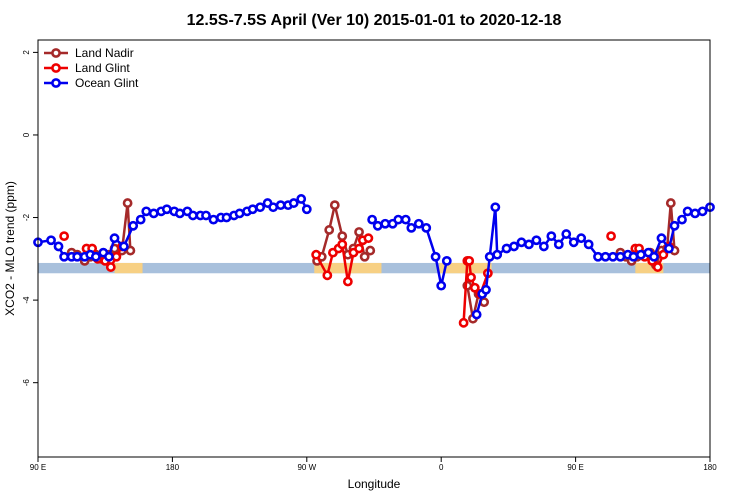  I want to click on legend-label: Land Nadir, so click(104, 53).